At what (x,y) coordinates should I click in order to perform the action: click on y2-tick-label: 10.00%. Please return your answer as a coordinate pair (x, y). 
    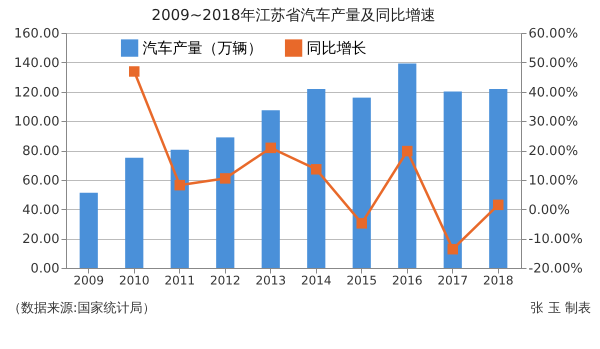
    Looking at the image, I should click on (553, 180).